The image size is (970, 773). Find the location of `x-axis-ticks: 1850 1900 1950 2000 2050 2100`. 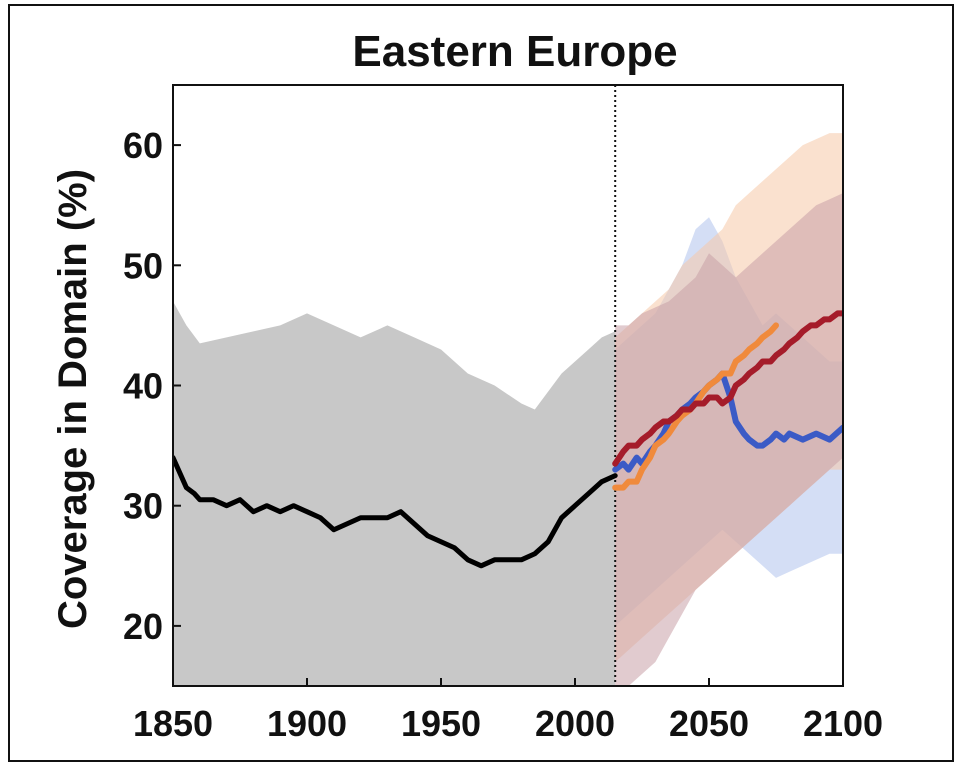

x-axis-ticks: 1850 1900 1950 2000 2050 2100 is located at coordinates (508, 711).